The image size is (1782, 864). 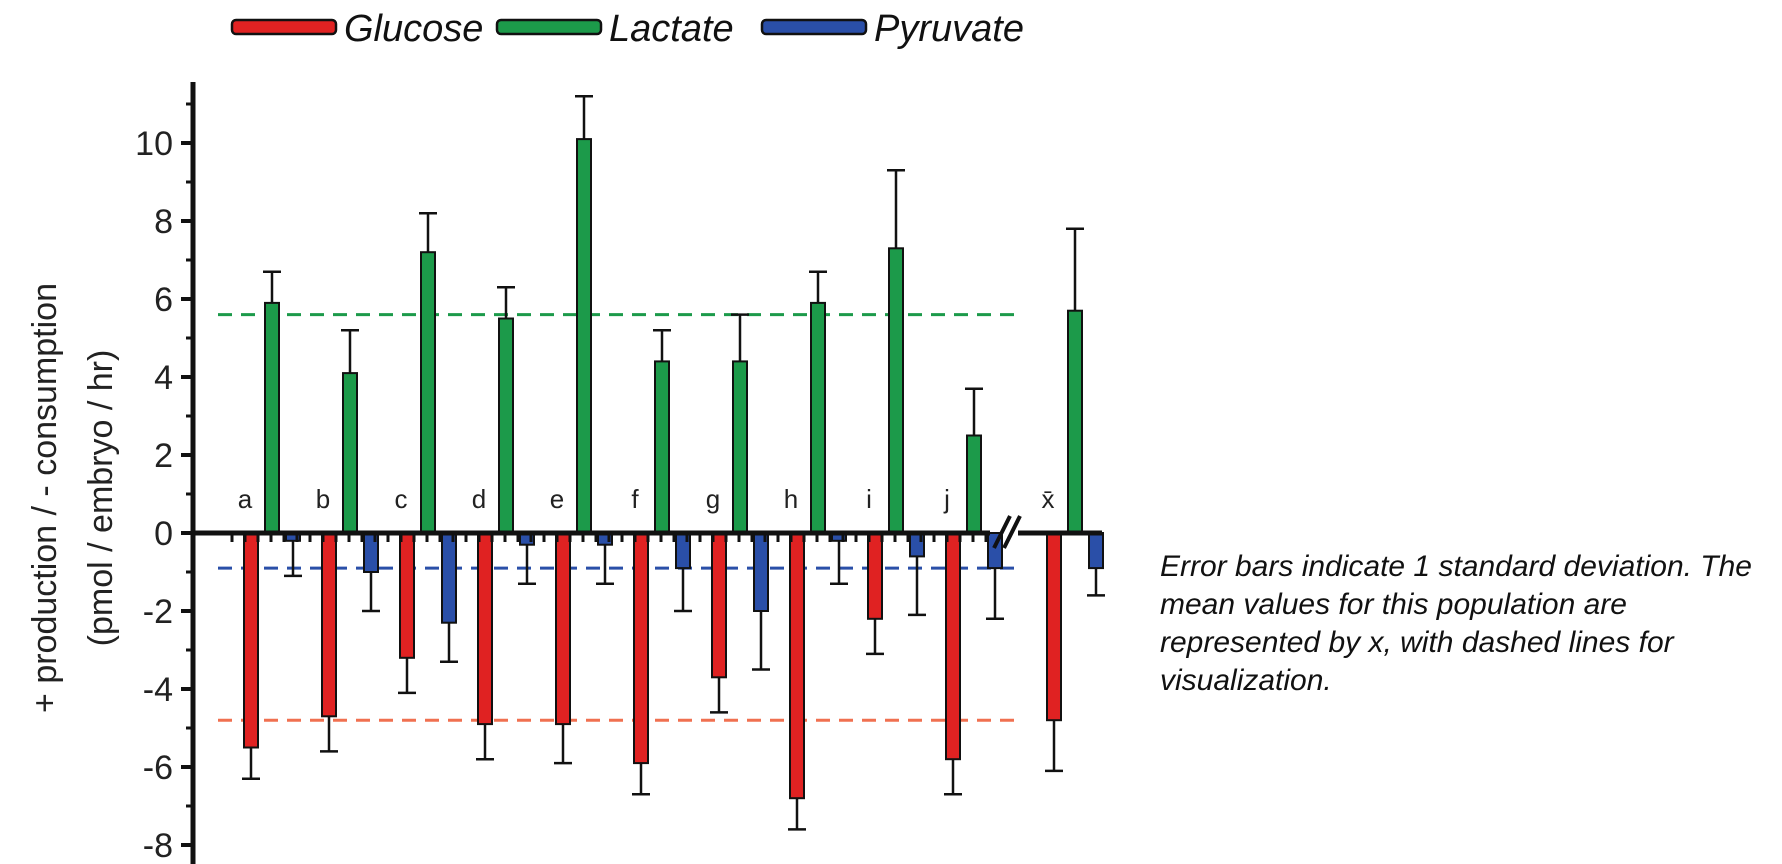 I want to click on category-label: i, so click(x=869, y=499).